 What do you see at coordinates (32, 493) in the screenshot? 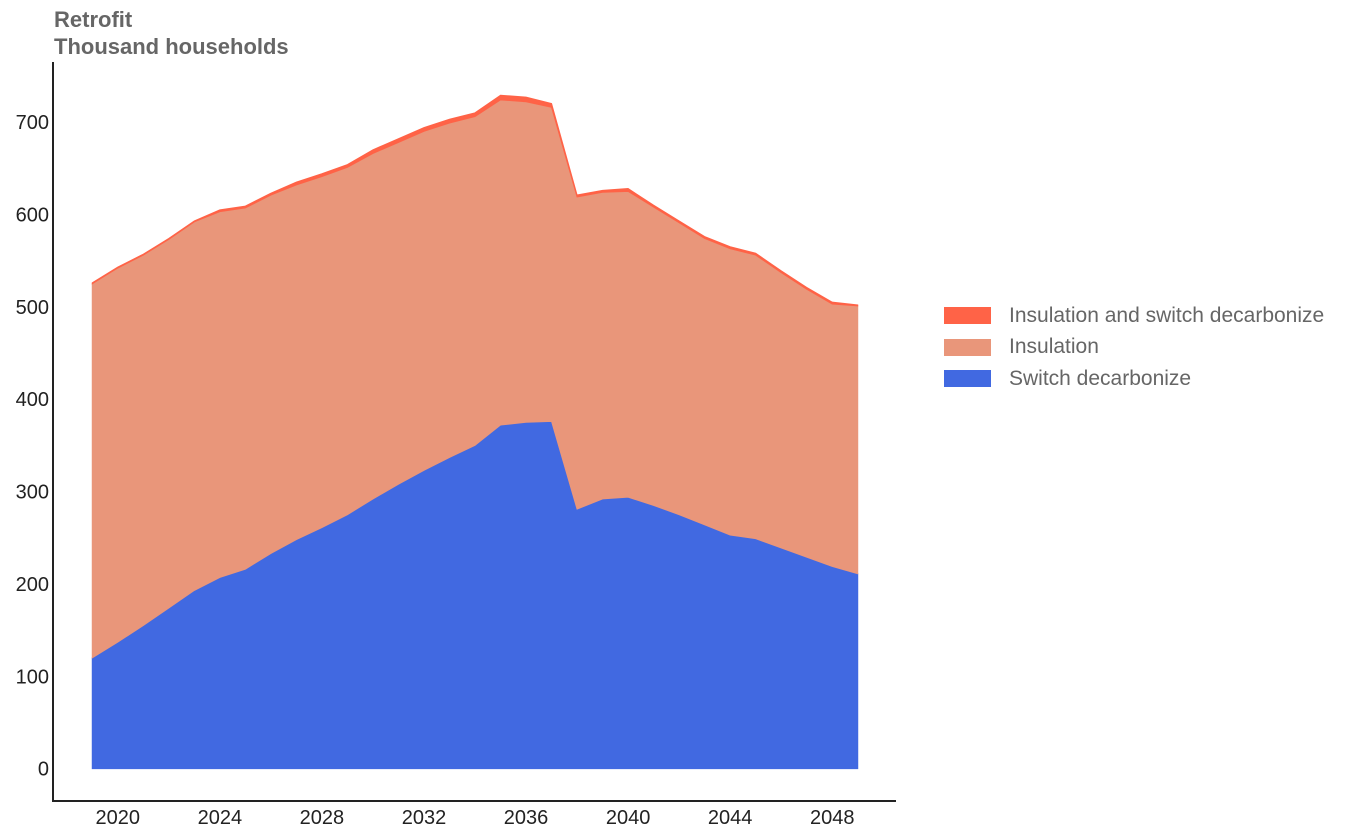
I see `y-tick-label: 300` at bounding box center [32, 493].